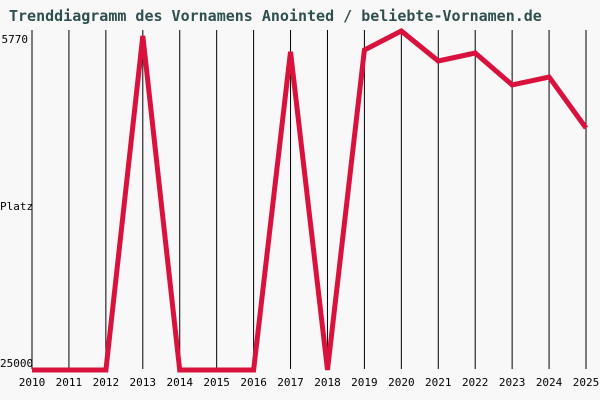  What do you see at coordinates (364, 382) in the screenshot?
I see `x-axis-year-label: 2019` at bounding box center [364, 382].